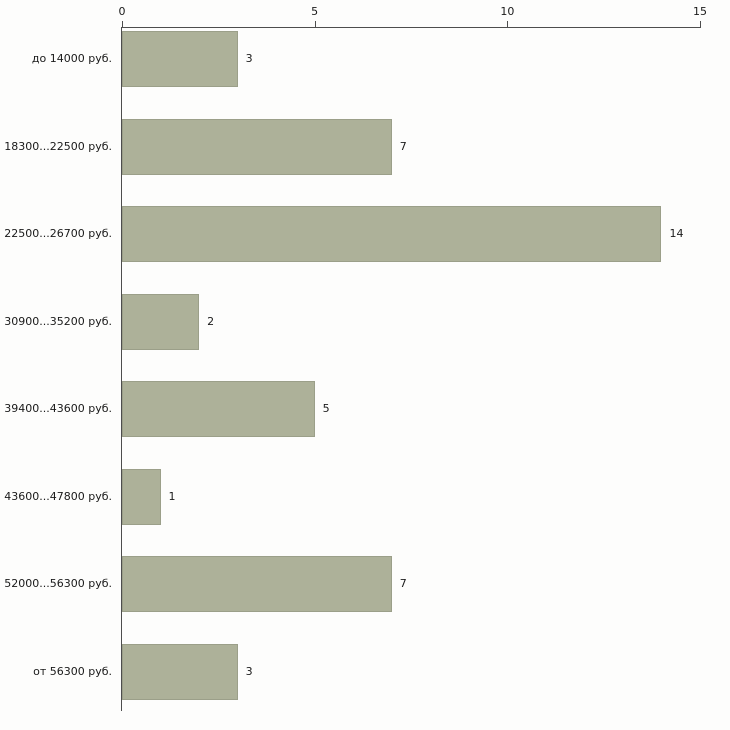 This screenshot has height=730, width=730. Describe the element at coordinates (676, 233) in the screenshot. I see `bar-value-label: 14` at that location.